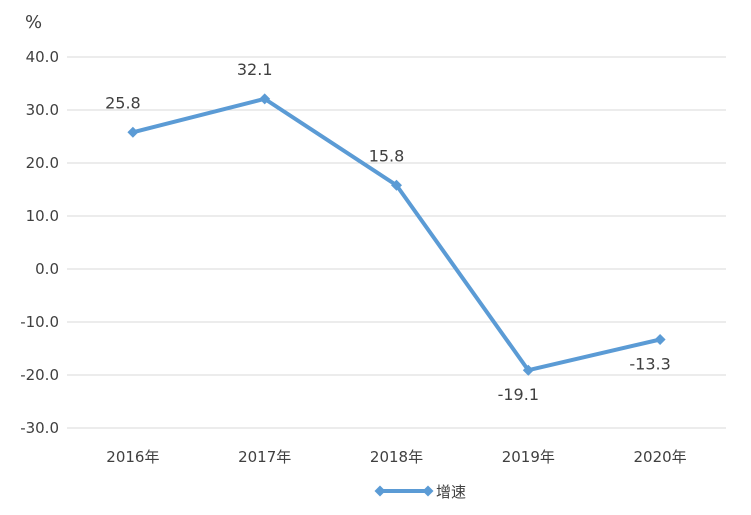  What do you see at coordinates (39, 375) in the screenshot?
I see `y-tick-label: -20.0` at bounding box center [39, 375].